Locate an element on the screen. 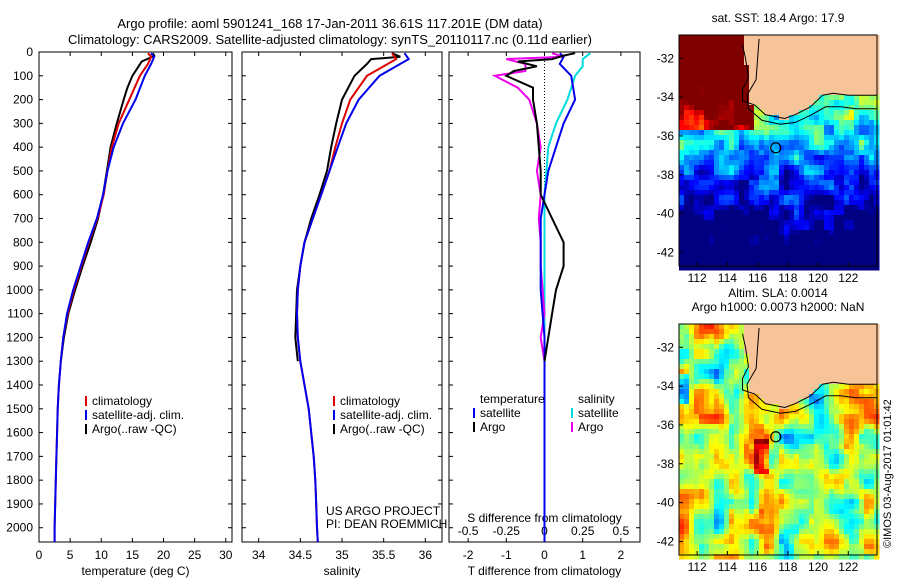 Image resolution: width=900 pixels, height=580 pixels. sla-map-x-tick-label: 122 is located at coordinates (848, 567).